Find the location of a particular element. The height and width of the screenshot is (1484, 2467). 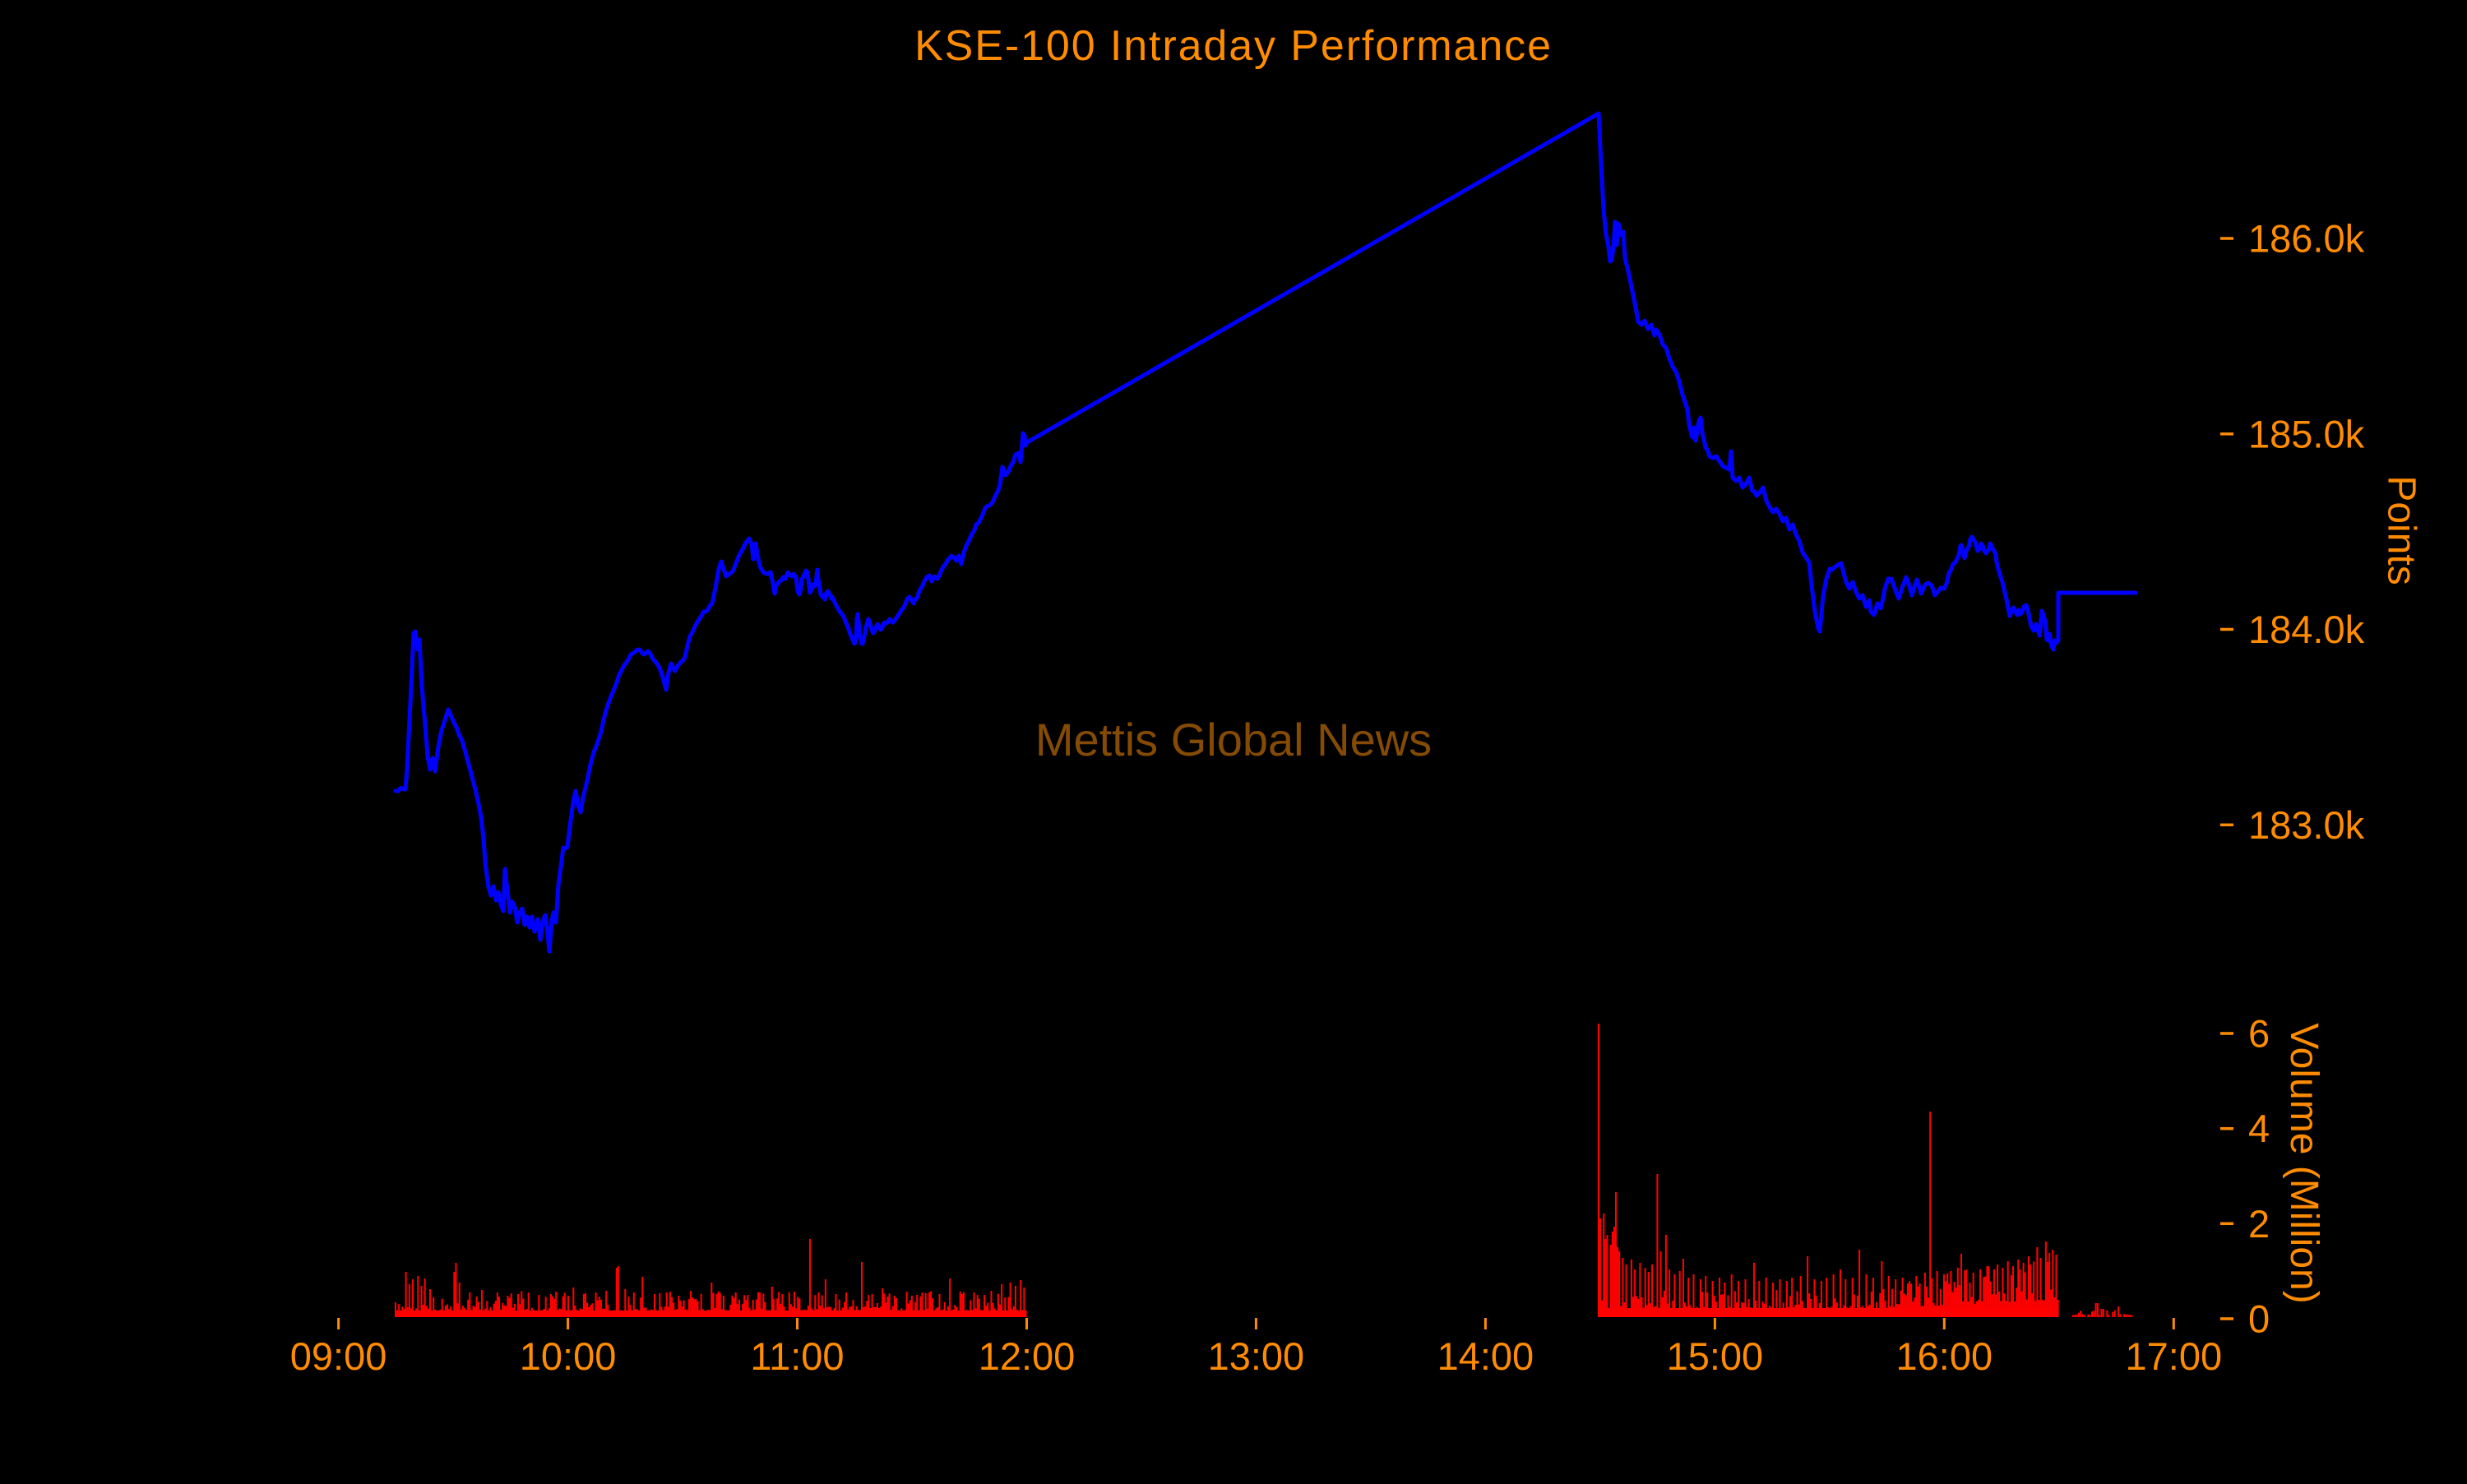

svg-text: 2 is located at coordinates (2259, 1224).